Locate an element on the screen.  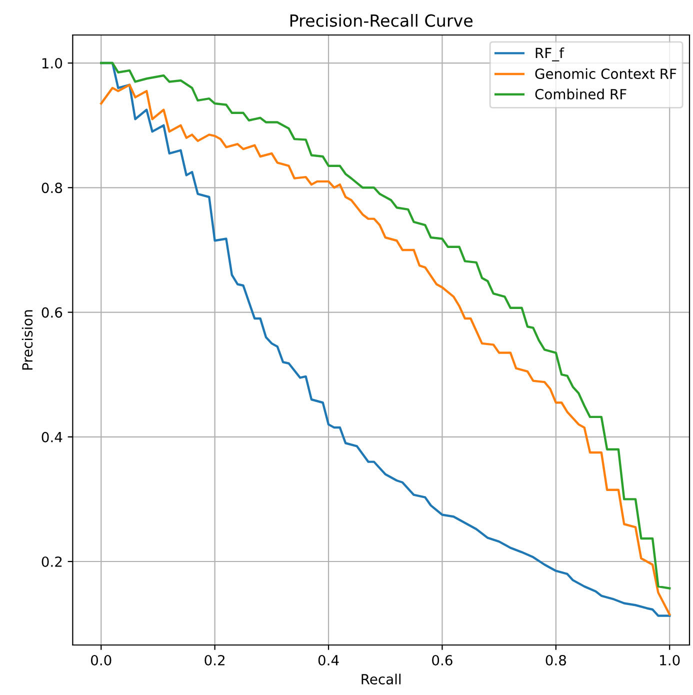
legend-label: Combined RF is located at coordinates (580, 94).